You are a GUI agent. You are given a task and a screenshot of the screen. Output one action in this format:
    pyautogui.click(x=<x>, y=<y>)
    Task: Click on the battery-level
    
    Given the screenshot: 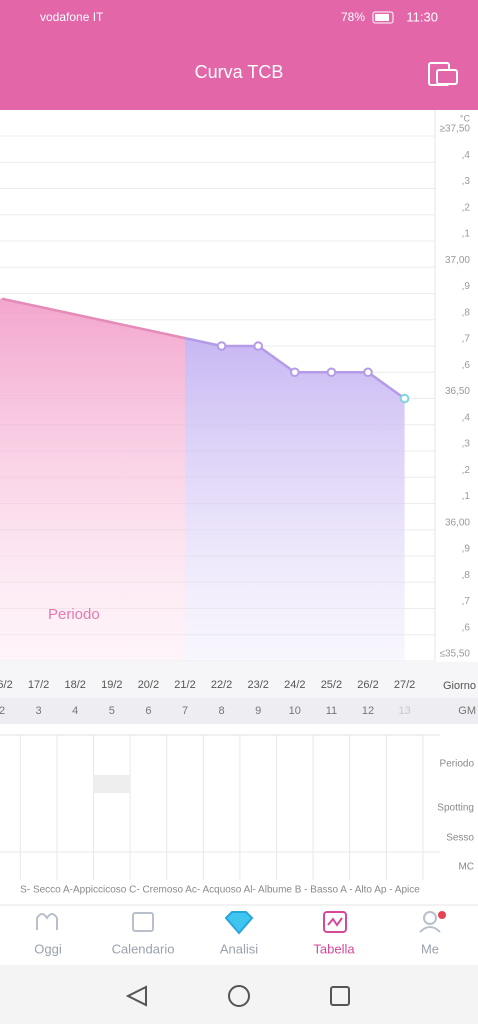 What is the action you would take?
    pyautogui.click(x=382, y=17)
    